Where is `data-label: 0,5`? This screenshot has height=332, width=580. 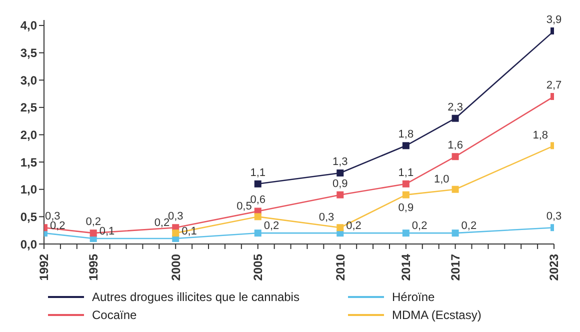
data-label: 0,5 is located at coordinates (244, 206).